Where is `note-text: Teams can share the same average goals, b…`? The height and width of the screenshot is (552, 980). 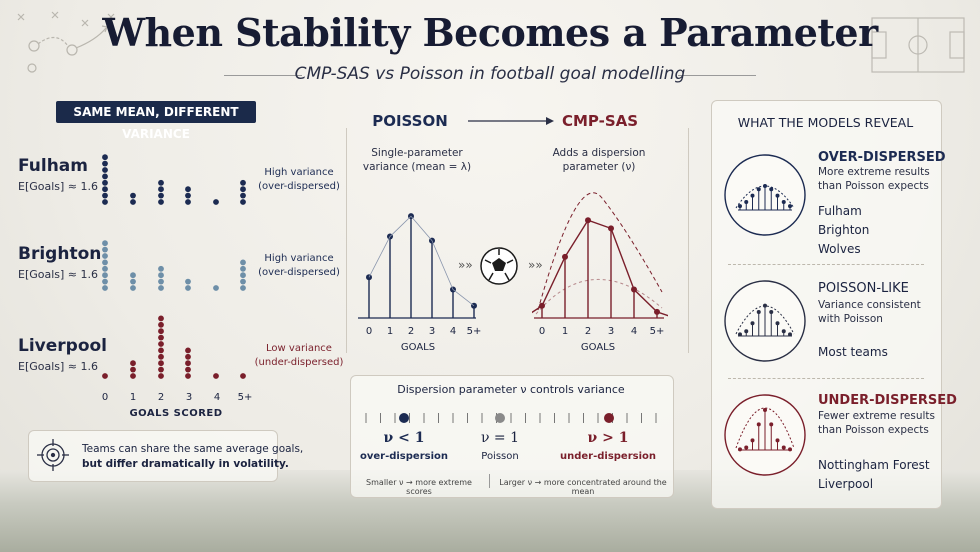 note-text: Teams can share the same average goals, b… is located at coordinates (193, 456).